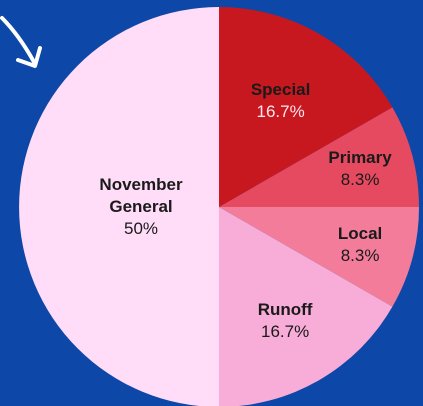  Describe the element at coordinates (280, 89) in the screenshot. I see `category-label: Special` at that location.